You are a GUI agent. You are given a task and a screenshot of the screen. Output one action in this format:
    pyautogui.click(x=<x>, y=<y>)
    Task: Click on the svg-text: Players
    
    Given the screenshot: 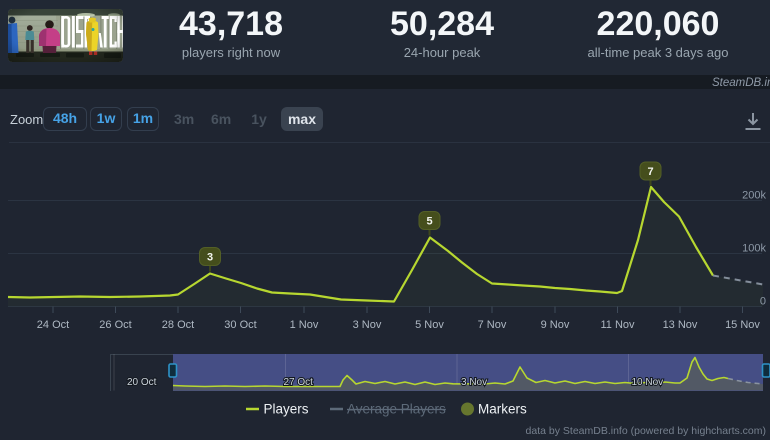 What is the action you would take?
    pyautogui.click(x=286, y=409)
    